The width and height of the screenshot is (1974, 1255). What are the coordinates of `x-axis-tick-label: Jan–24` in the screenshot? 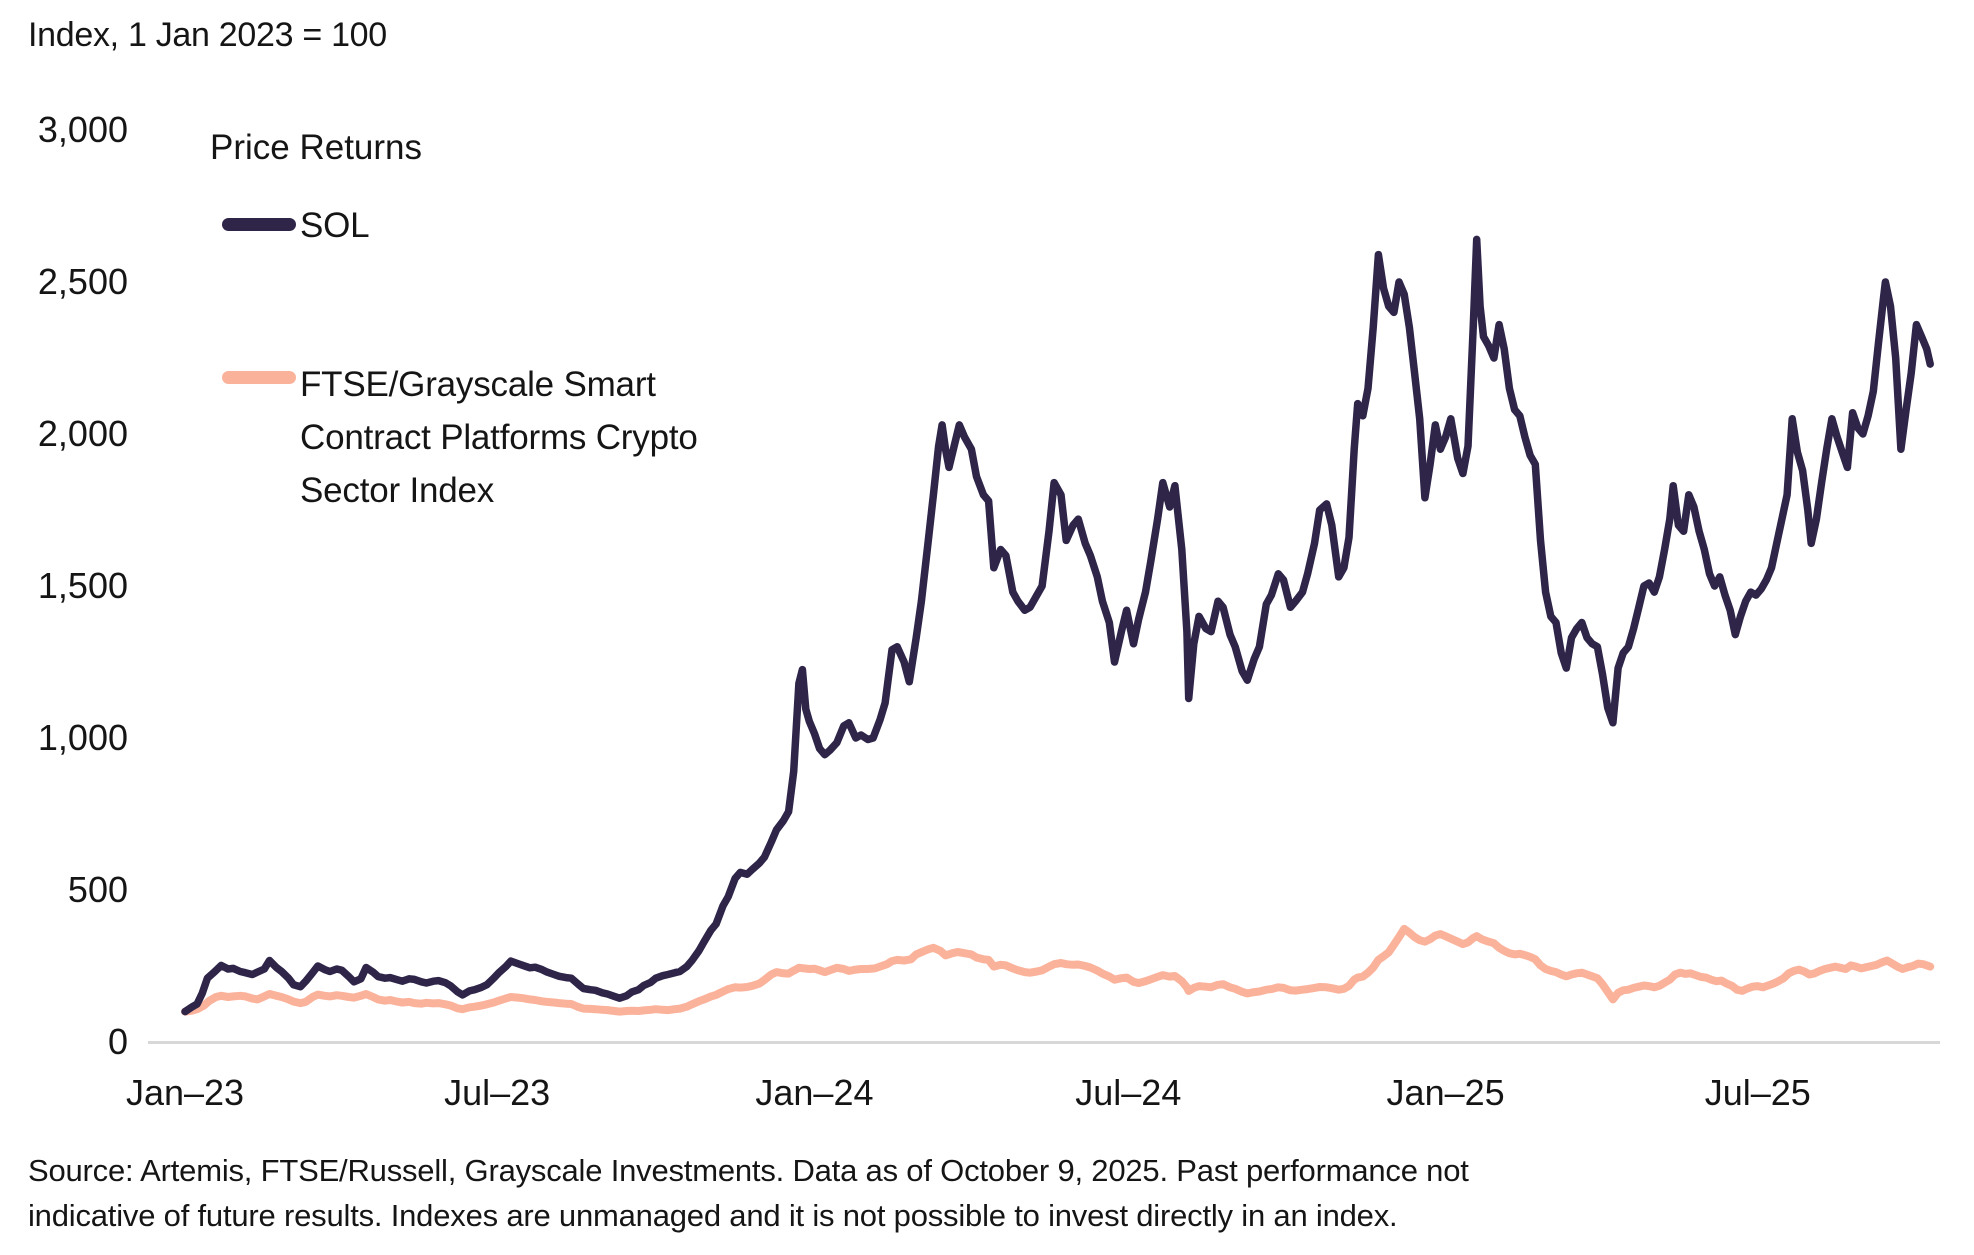 It's located at (814, 1092).